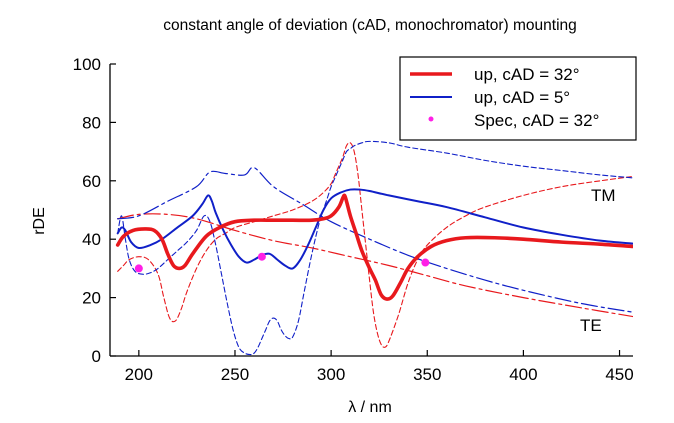  I want to click on legend-box, so click(518, 98).